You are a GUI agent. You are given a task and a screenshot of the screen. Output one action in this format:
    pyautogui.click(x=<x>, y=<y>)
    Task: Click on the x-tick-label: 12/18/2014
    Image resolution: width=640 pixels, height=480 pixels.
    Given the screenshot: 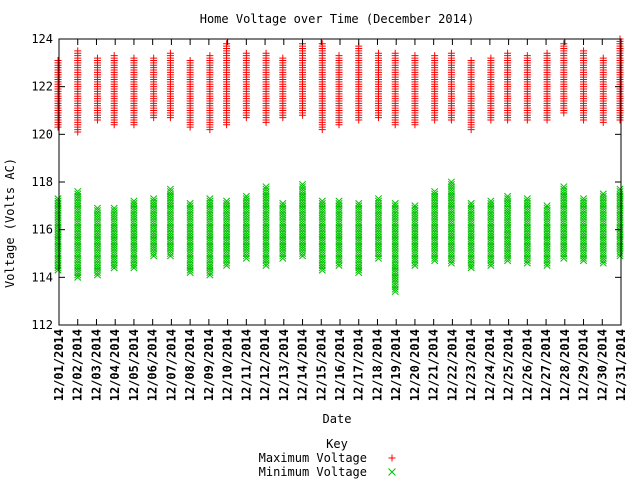 What is the action you would take?
    pyautogui.click(x=377, y=365)
    